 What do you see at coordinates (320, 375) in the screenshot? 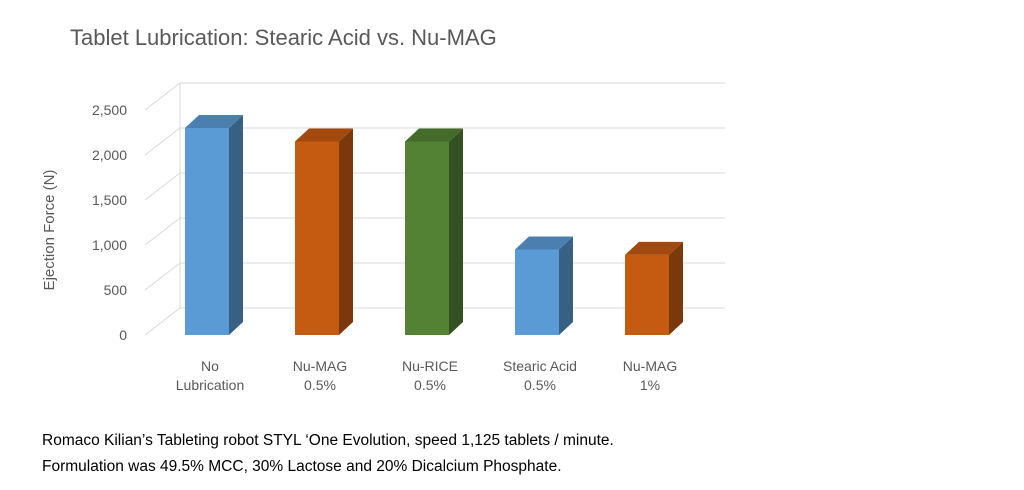
I see `x-tick-label: Nu-MAG 0.5%` at bounding box center [320, 375].